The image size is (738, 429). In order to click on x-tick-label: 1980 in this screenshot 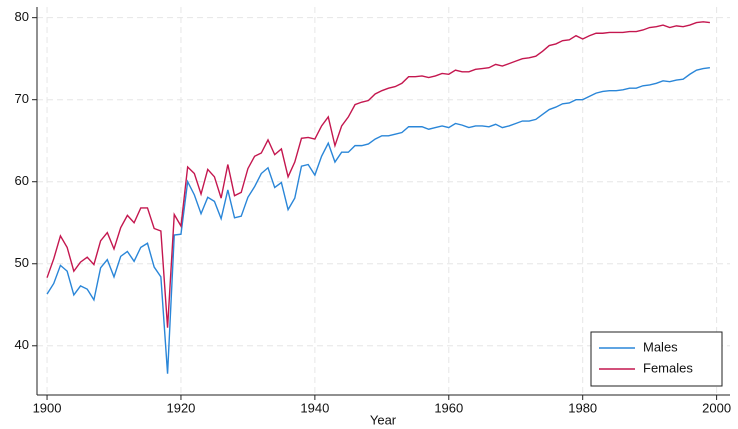, I will do `click(582, 407)`.